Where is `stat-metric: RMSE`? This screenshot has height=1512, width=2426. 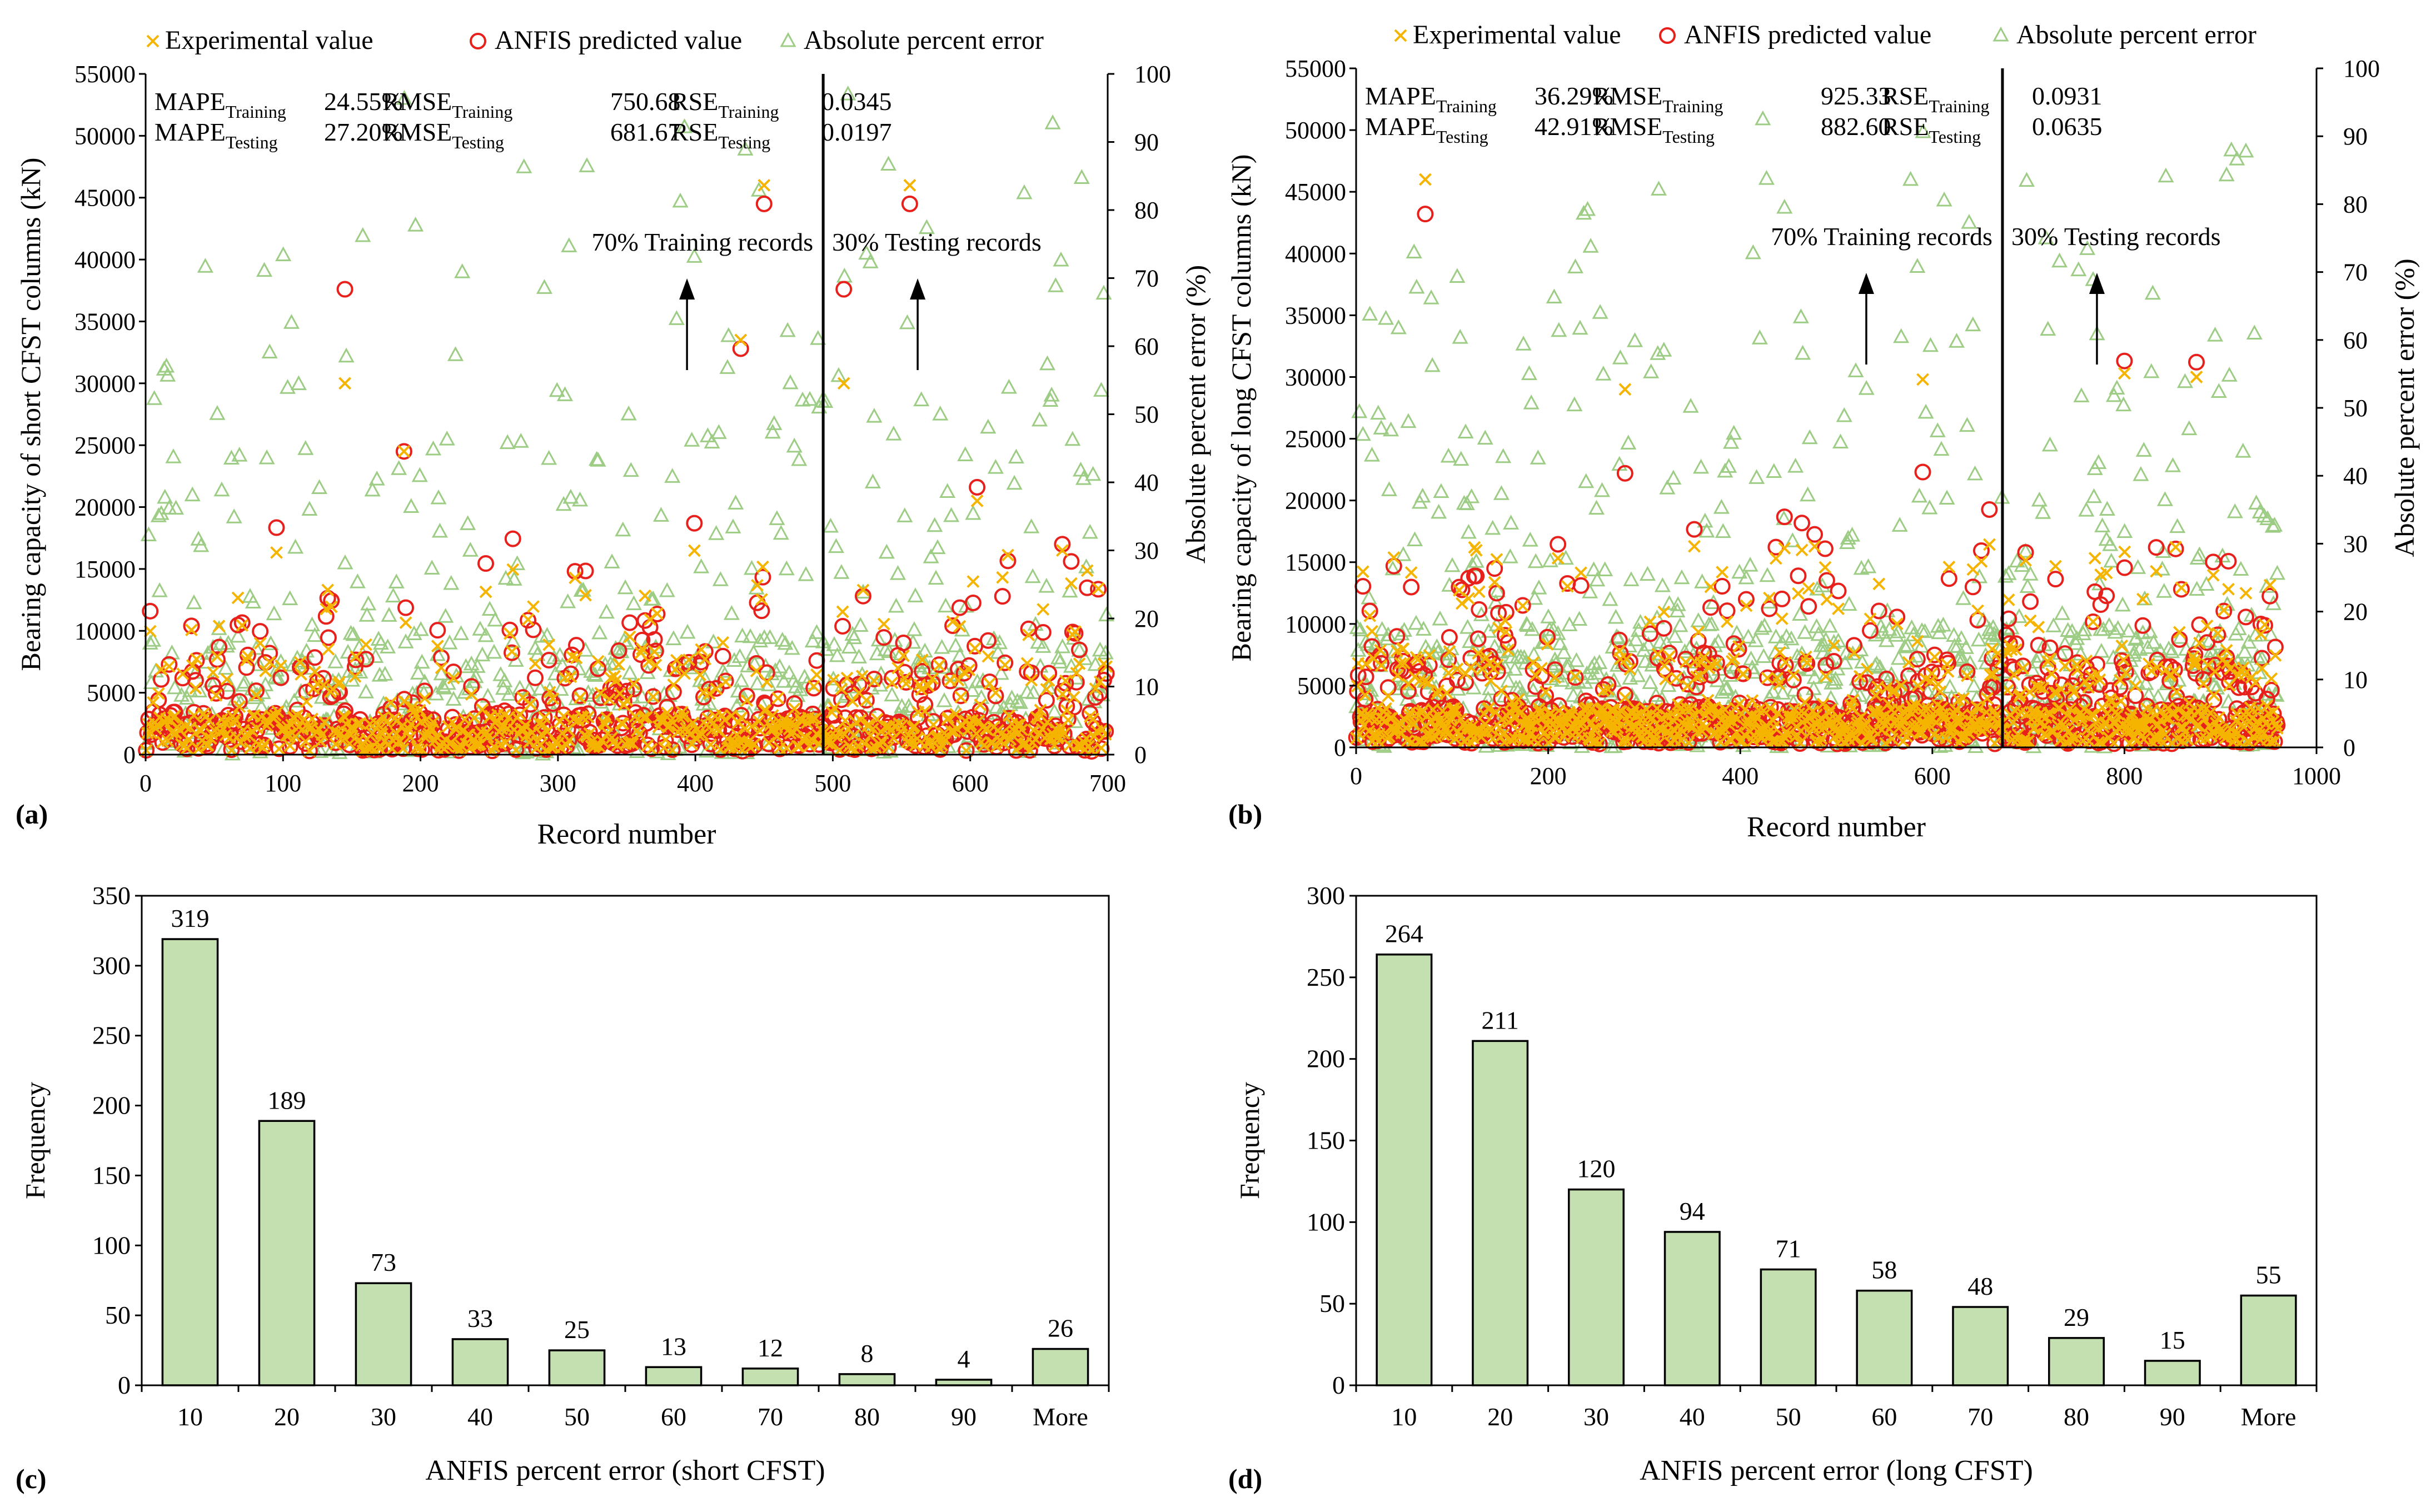 stat-metric: RMSE is located at coordinates (417, 101).